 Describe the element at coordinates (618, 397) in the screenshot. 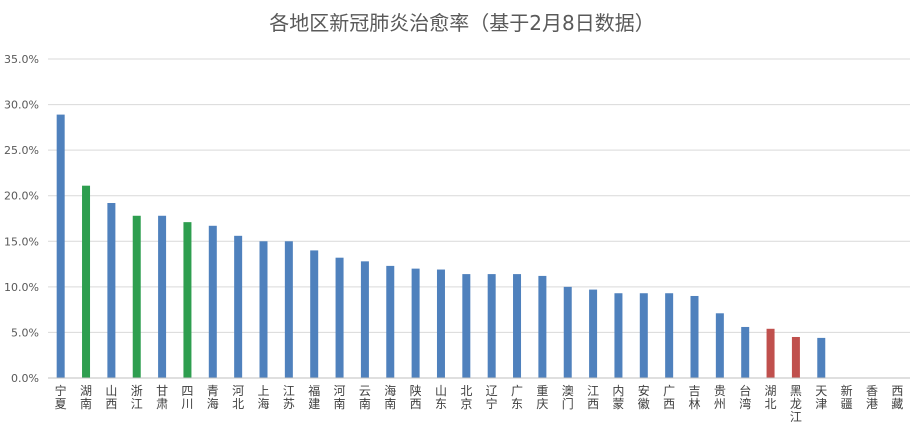

I see `x-tick-label: 内蒙` at that location.